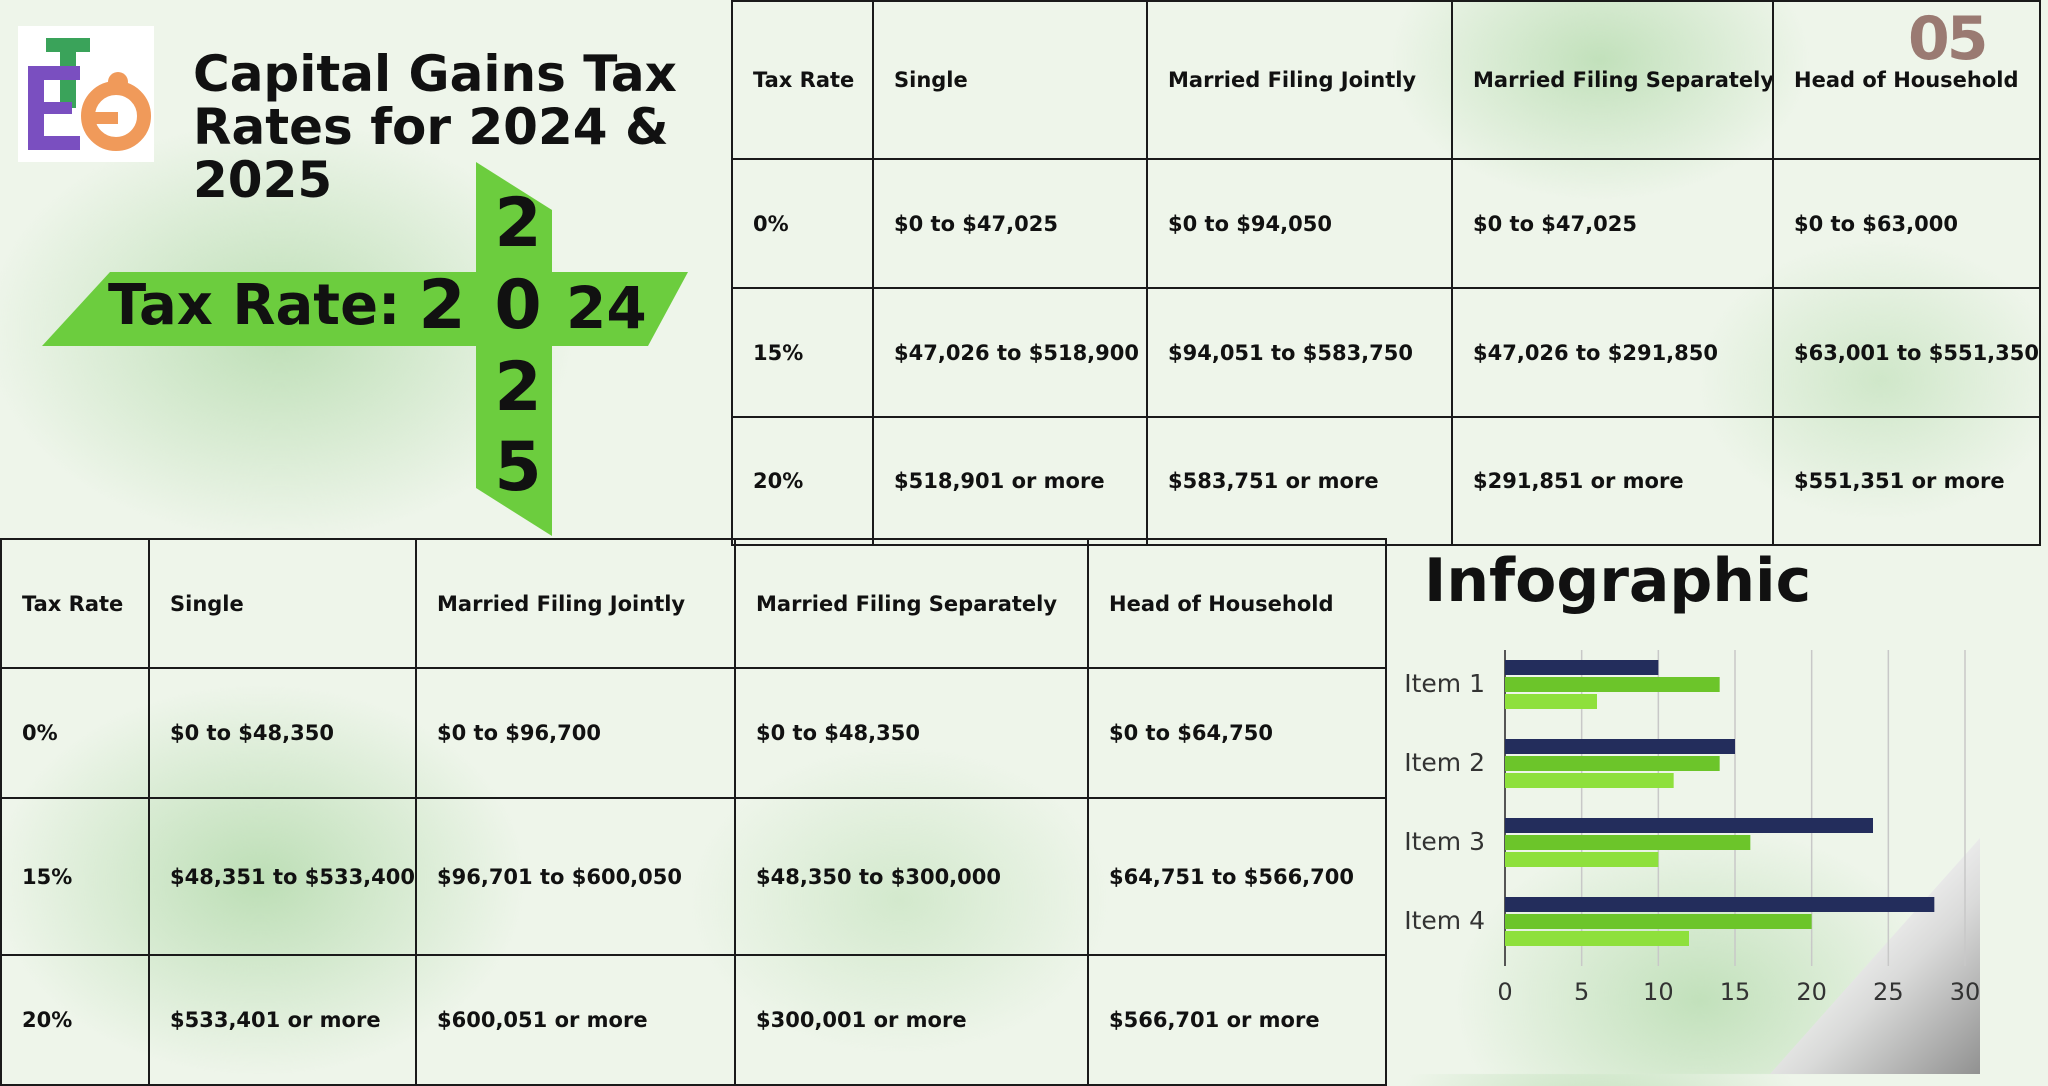  Describe the element at coordinates (1906, 223) in the screenshot. I see `table-cell: $0 to $63,000` at that location.